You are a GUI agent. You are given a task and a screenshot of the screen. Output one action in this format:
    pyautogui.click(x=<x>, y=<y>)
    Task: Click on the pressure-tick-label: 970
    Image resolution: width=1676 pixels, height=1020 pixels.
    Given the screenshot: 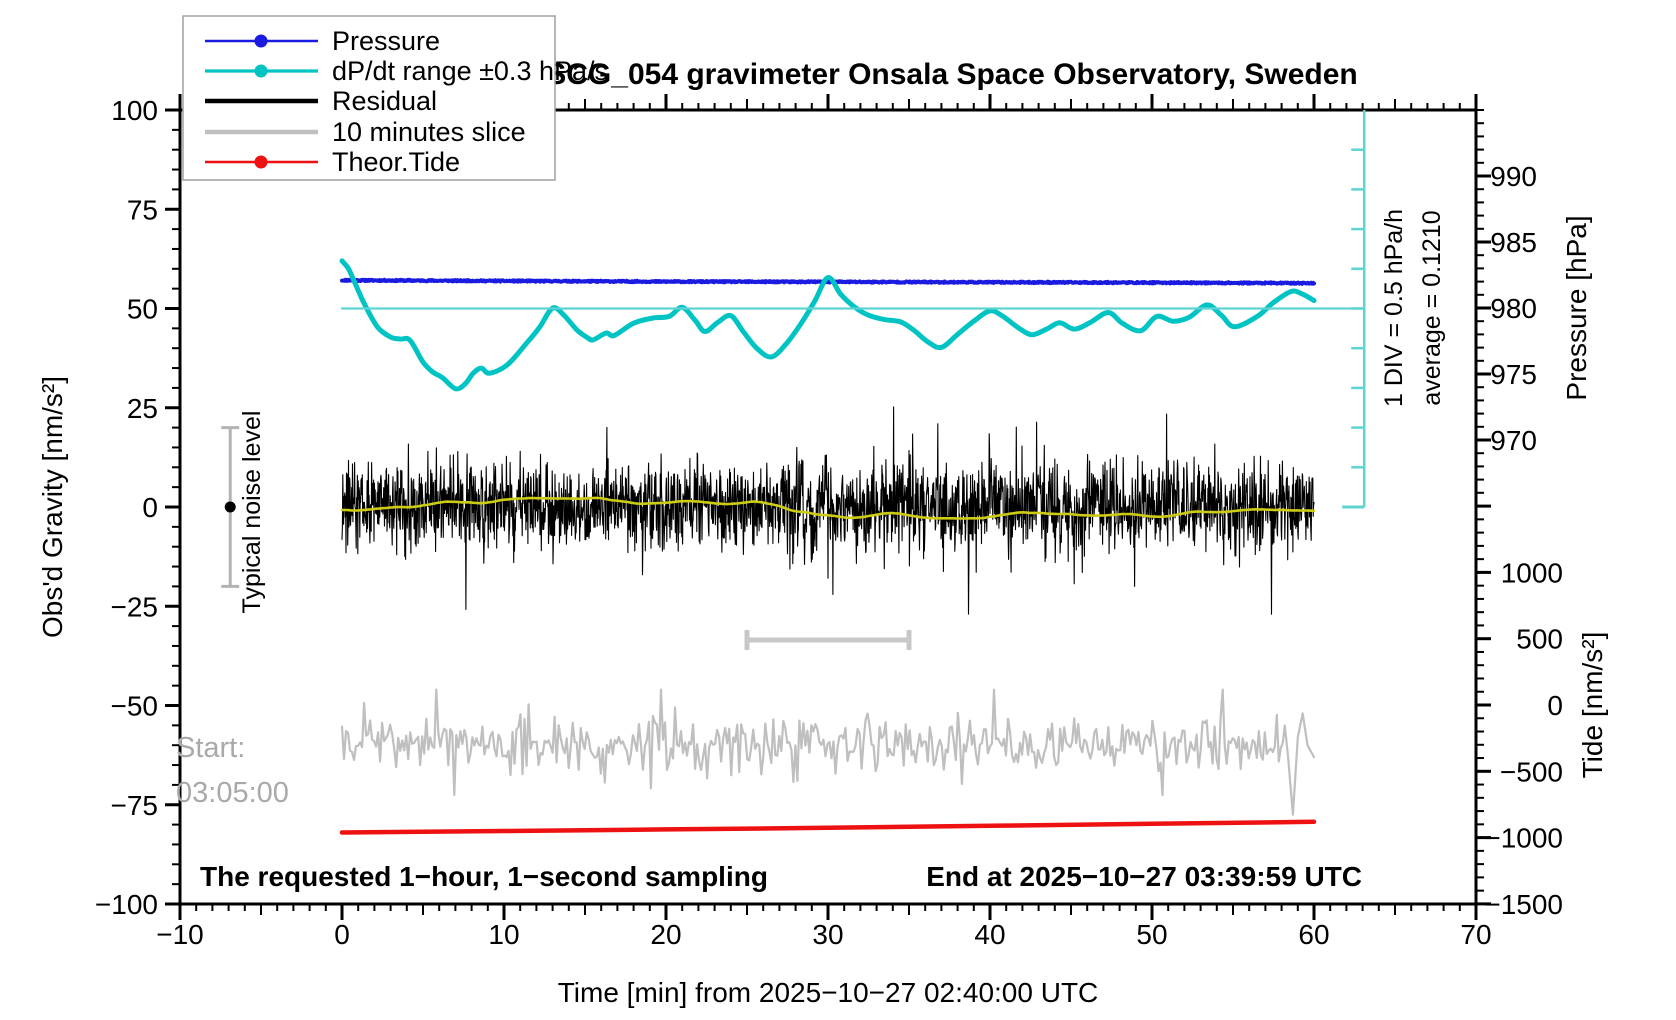 What is the action you would take?
    pyautogui.click(x=1513, y=440)
    